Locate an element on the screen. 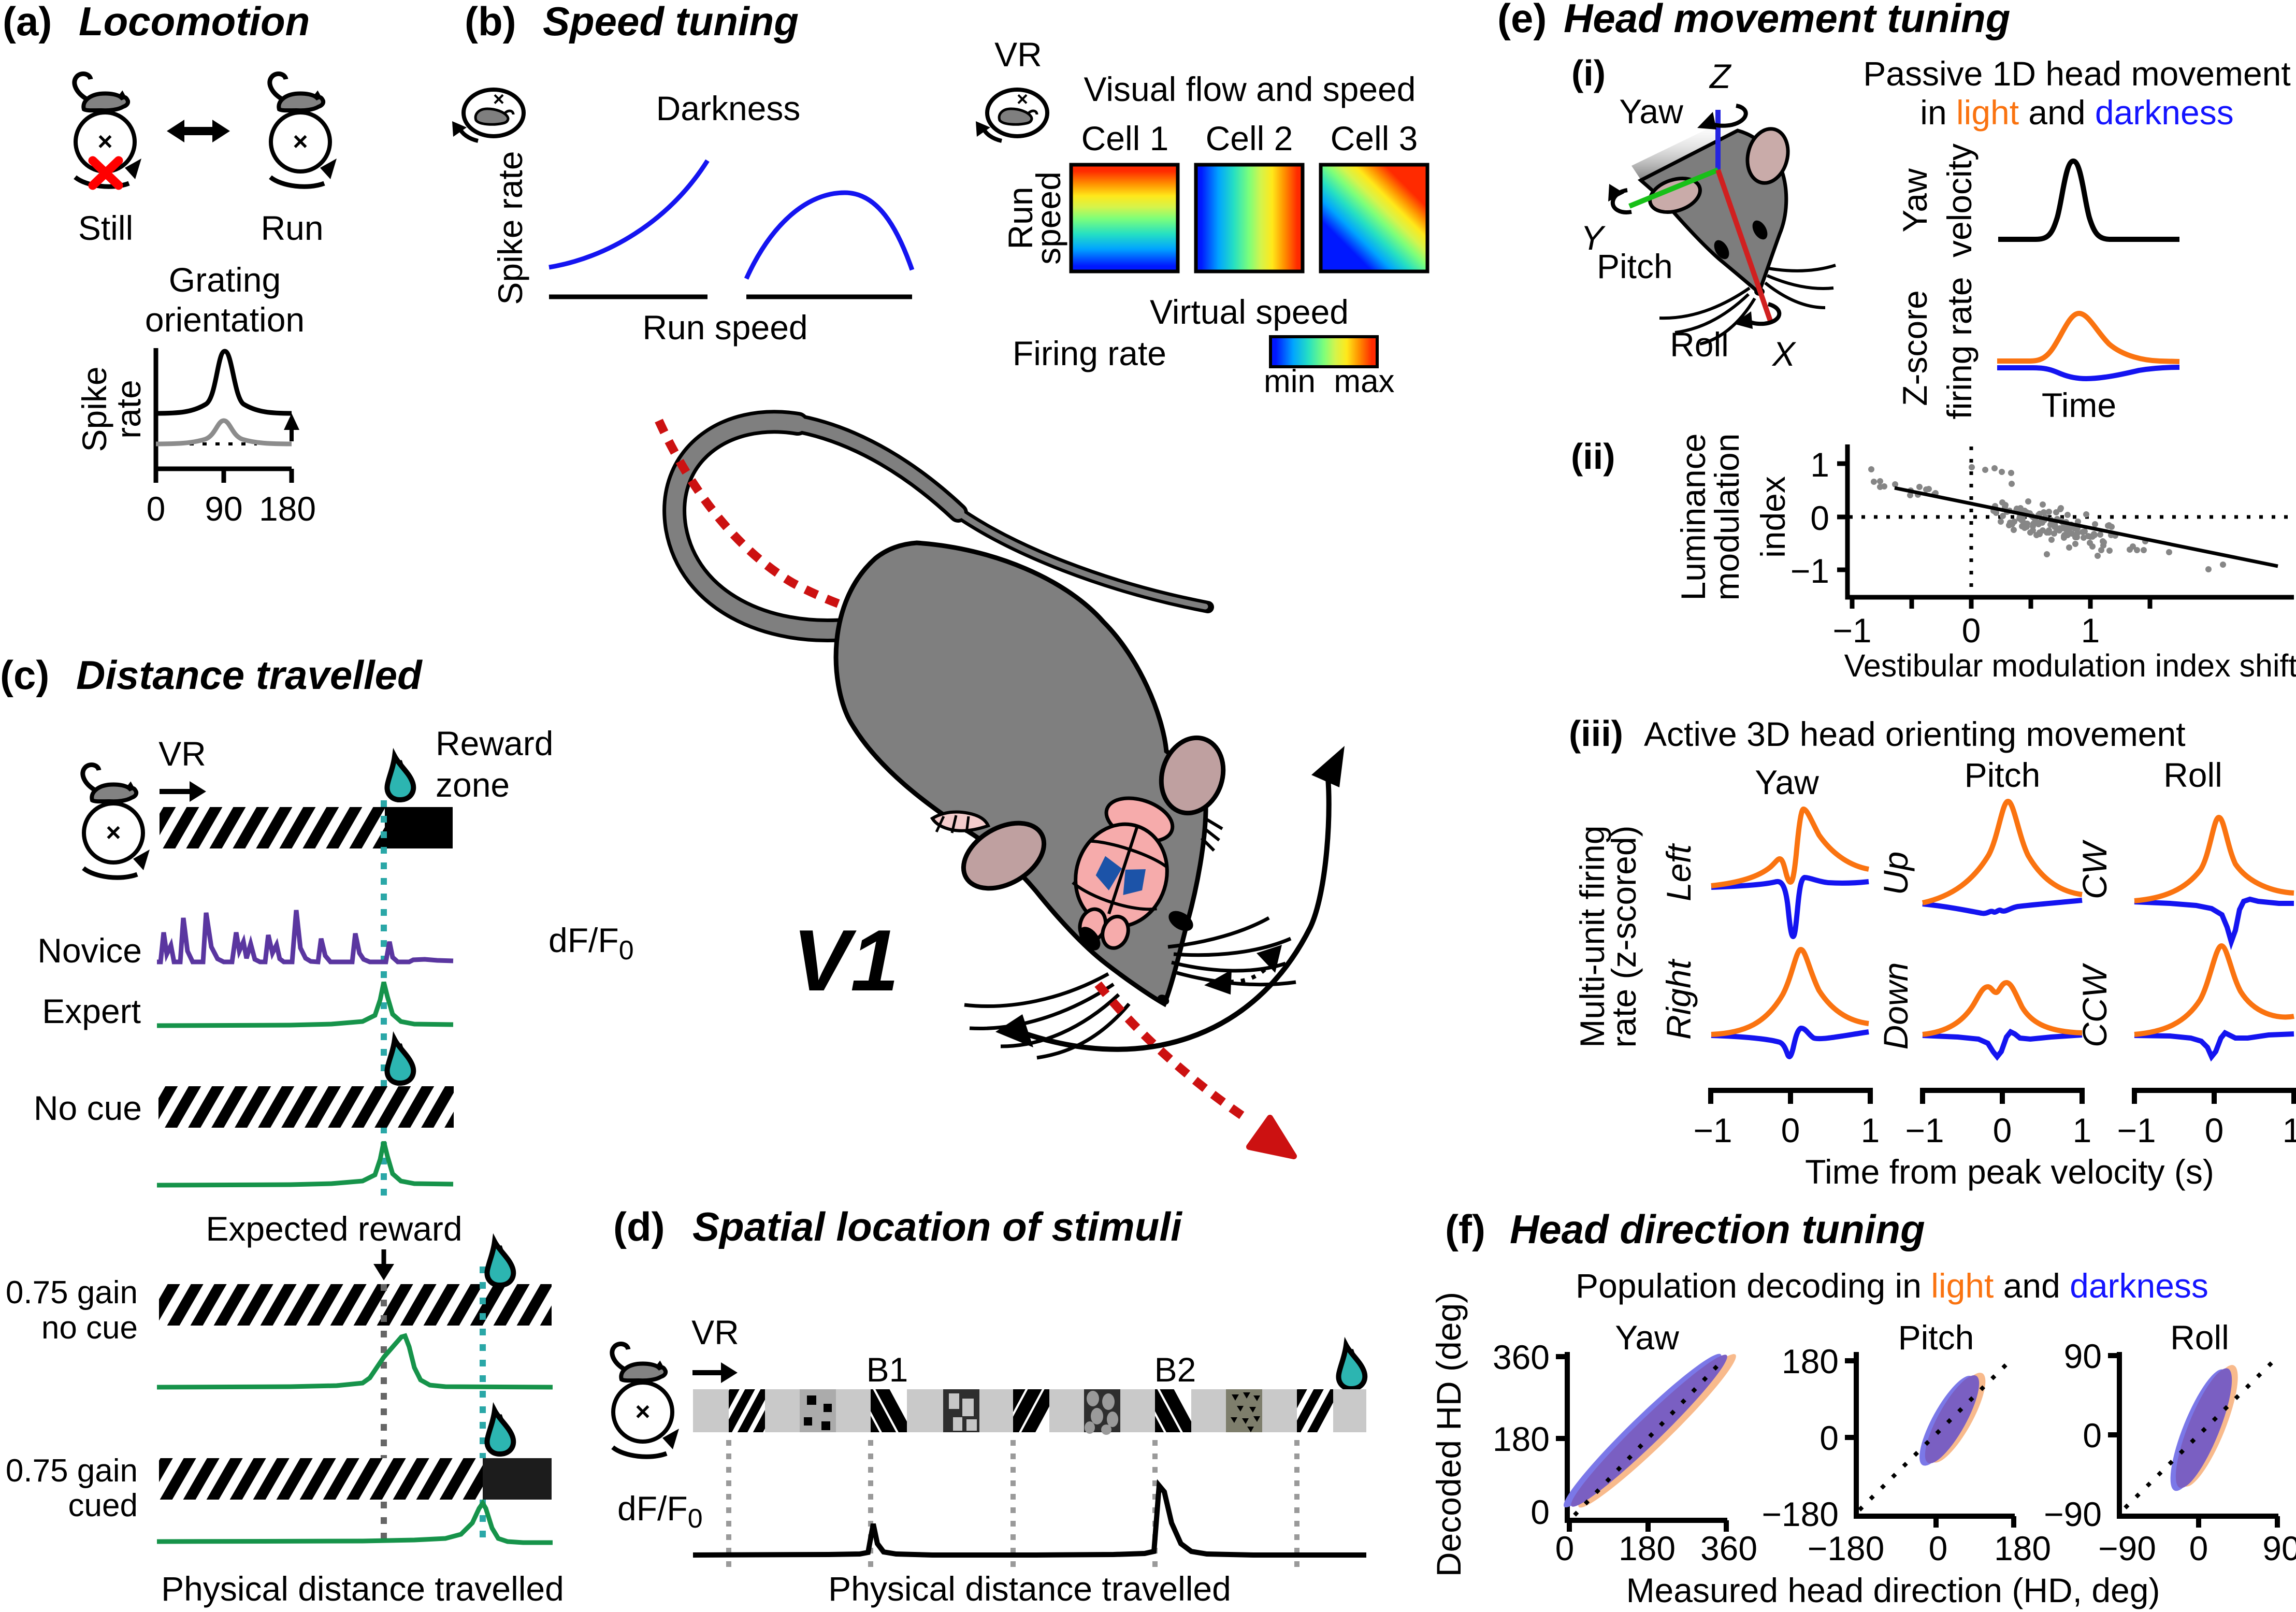 This screenshot has width=2296, height=1612. svg-text: Virtual speed is located at coordinates (1249, 312).